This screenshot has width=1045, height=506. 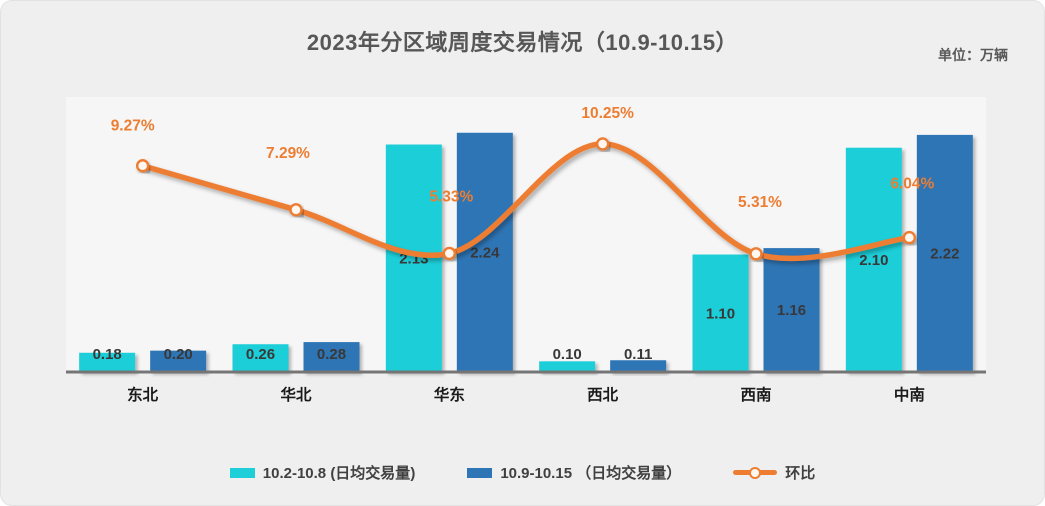 I want to click on pct-label-西北: 10.25%, so click(x=607, y=113).